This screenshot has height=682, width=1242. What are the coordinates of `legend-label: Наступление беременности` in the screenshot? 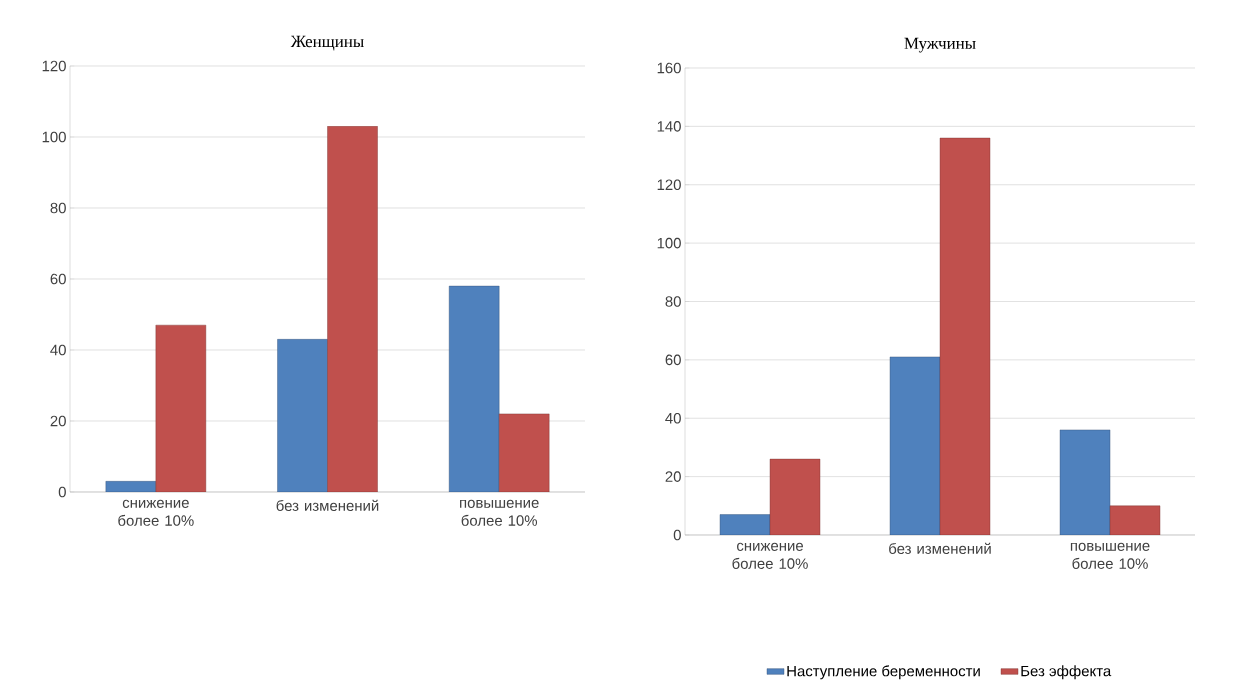 It's located at (883, 672).